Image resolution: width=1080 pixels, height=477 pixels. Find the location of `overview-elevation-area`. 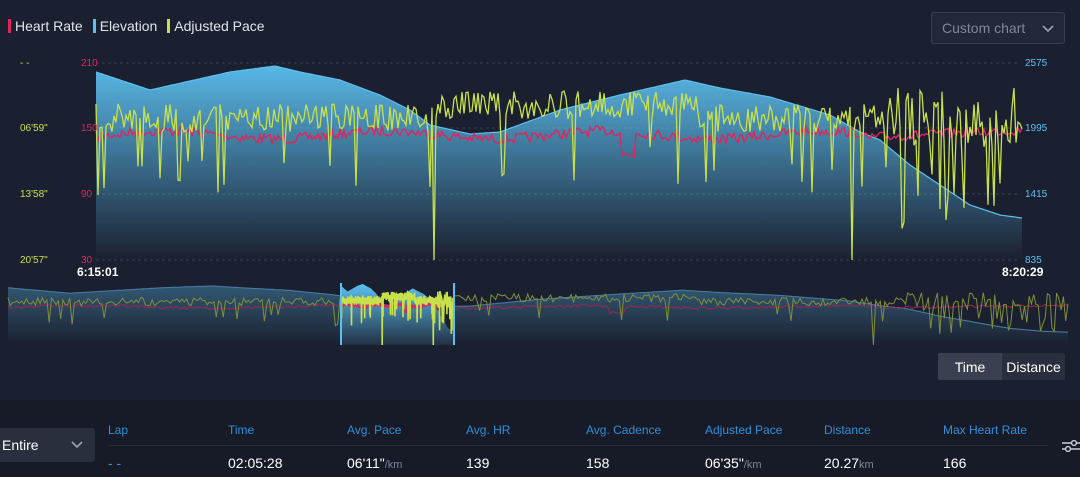

overview-elevation-area is located at coordinates (538, 315).